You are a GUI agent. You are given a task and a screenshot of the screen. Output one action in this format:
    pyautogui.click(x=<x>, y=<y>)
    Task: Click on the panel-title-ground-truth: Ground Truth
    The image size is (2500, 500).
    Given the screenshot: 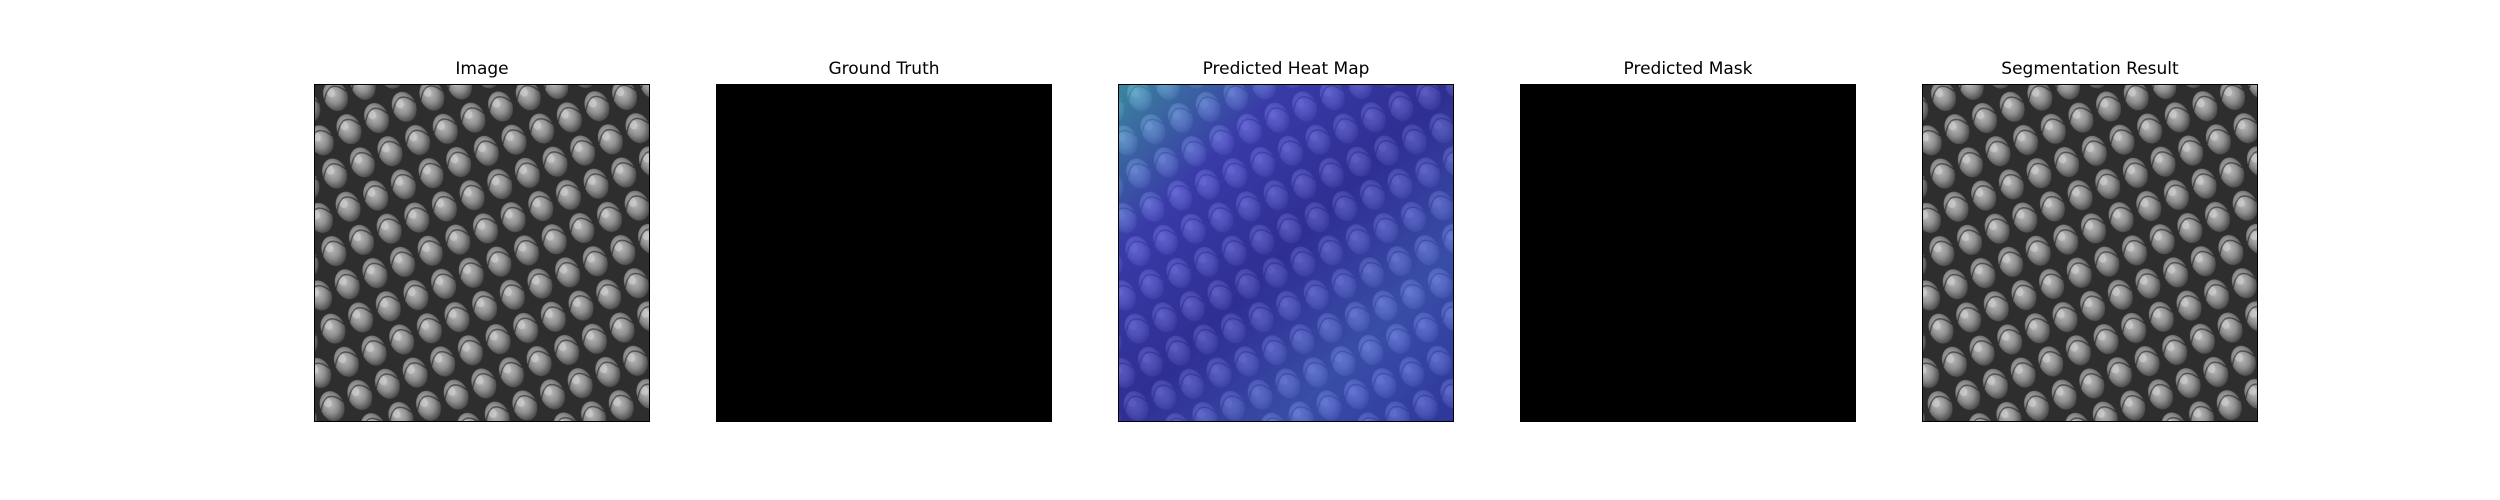 What is the action you would take?
    pyautogui.click(x=884, y=69)
    